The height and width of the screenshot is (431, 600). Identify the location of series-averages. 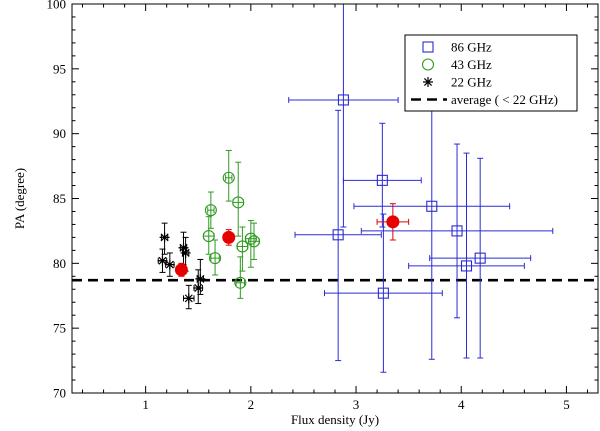
(292, 240).